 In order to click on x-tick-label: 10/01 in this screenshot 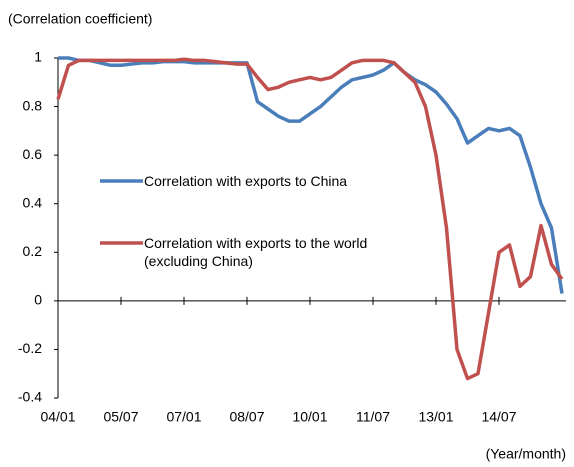, I will do `click(309, 417)`.